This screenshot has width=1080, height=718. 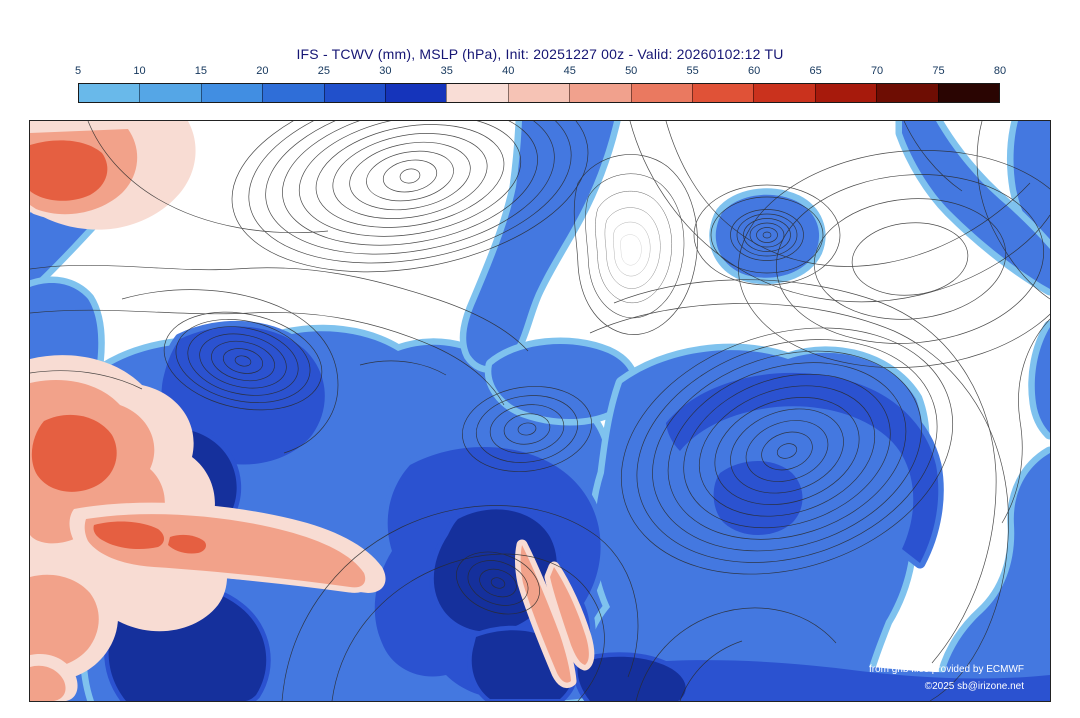 I want to click on colorbar-tick-label: 25, so click(x=323, y=71).